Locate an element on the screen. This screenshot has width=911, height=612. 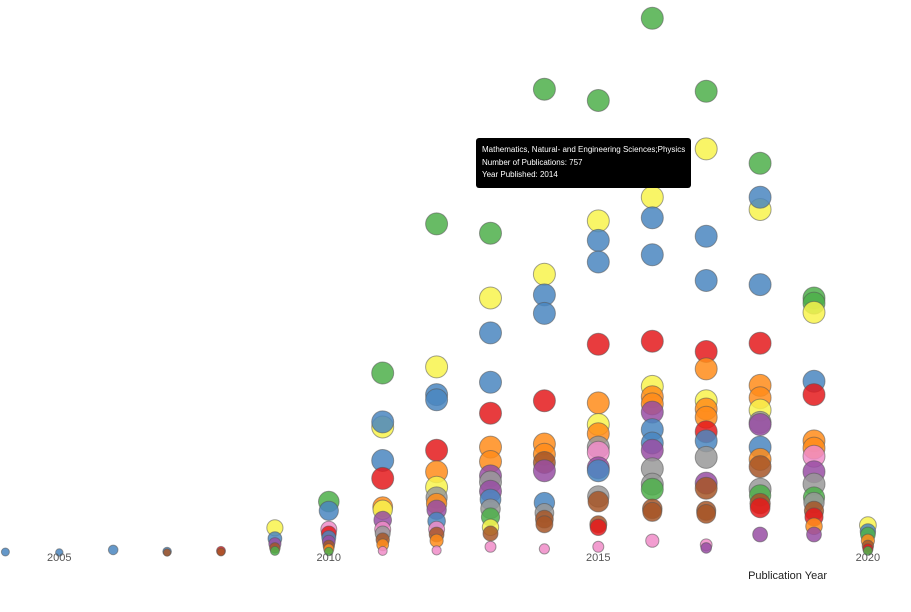
x-tick-label: 2005 is located at coordinates (59, 558).